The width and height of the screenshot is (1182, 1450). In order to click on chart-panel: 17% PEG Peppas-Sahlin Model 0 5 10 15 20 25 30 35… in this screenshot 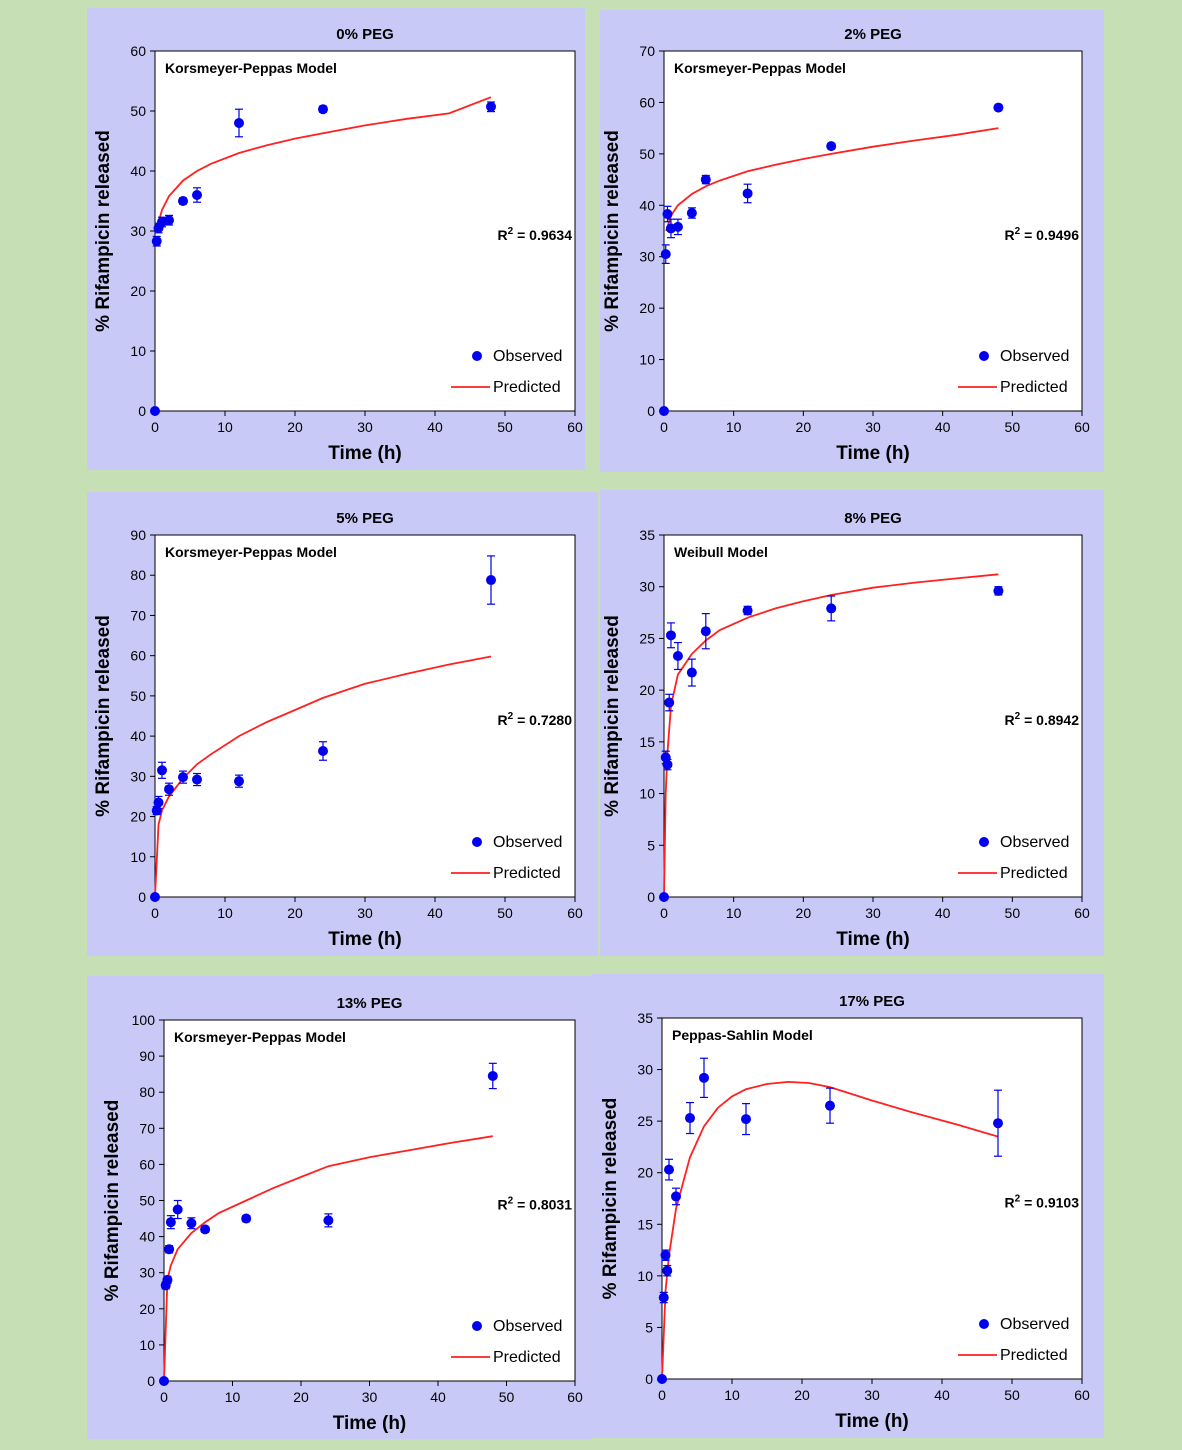, I will do `click(848, 1206)`.